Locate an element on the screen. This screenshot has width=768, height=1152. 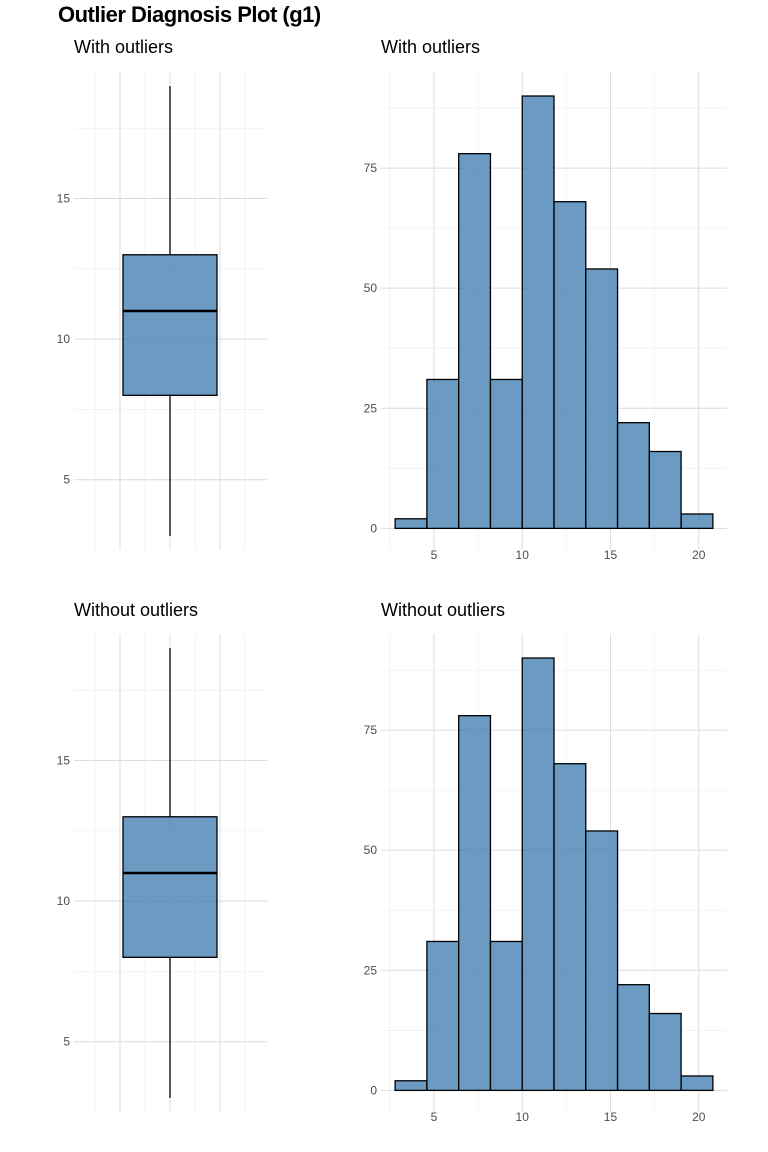
boxplot-without-outliers-panel: Without outliers 5 10 15 is located at coordinates (162, 856).